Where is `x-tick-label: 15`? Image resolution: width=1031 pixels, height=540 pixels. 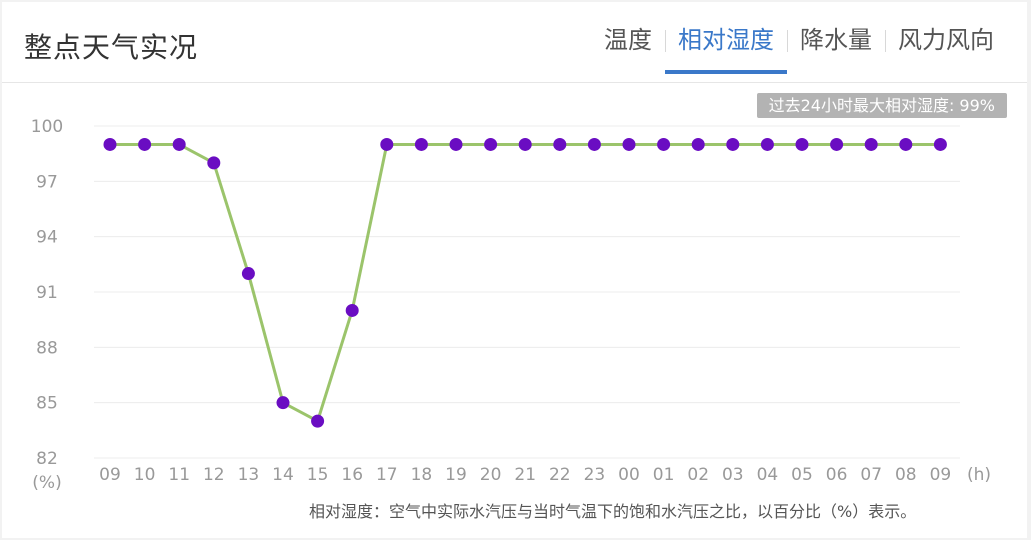
x-tick-label: 15 is located at coordinates (318, 475).